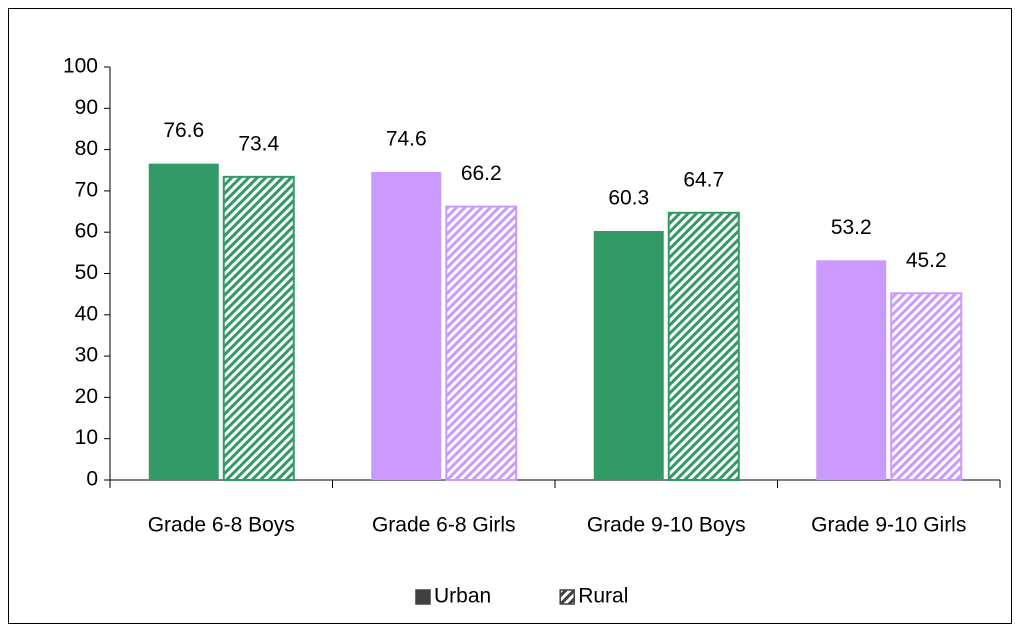 The width and height of the screenshot is (1019, 632). What do you see at coordinates (92, 479) in the screenshot?
I see `y-tick-label: 0` at bounding box center [92, 479].